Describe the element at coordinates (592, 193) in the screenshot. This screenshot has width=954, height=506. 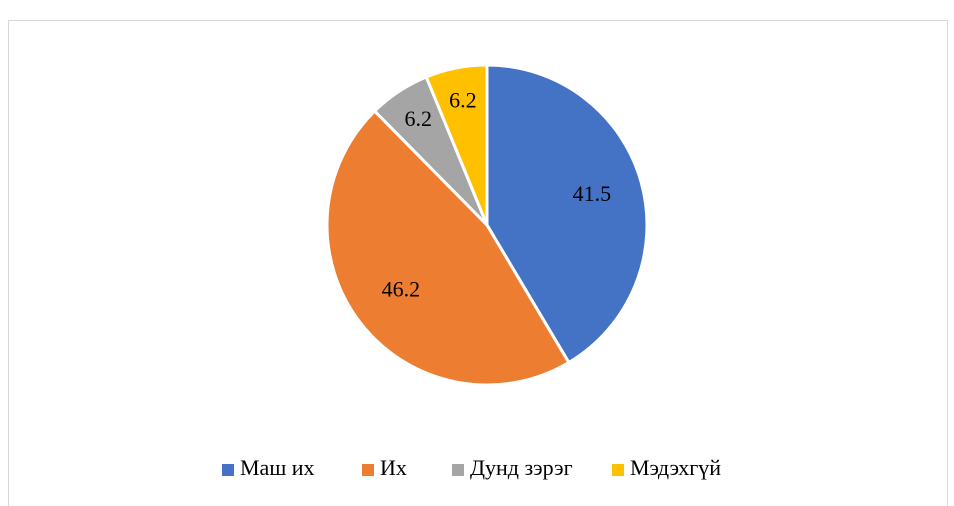
I see `data-label: 41.5` at that location.